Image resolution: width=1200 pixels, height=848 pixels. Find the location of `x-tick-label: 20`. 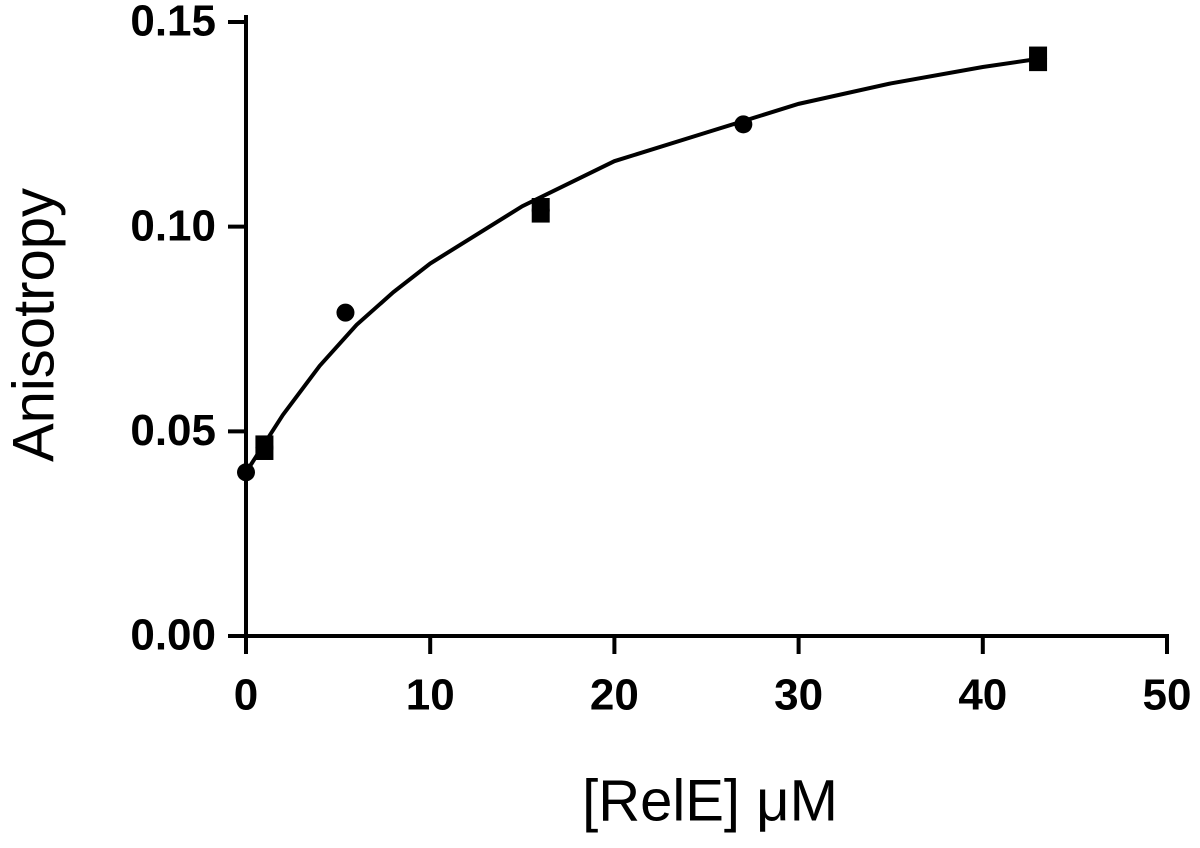

x-tick-label: 20 is located at coordinates (614, 695).